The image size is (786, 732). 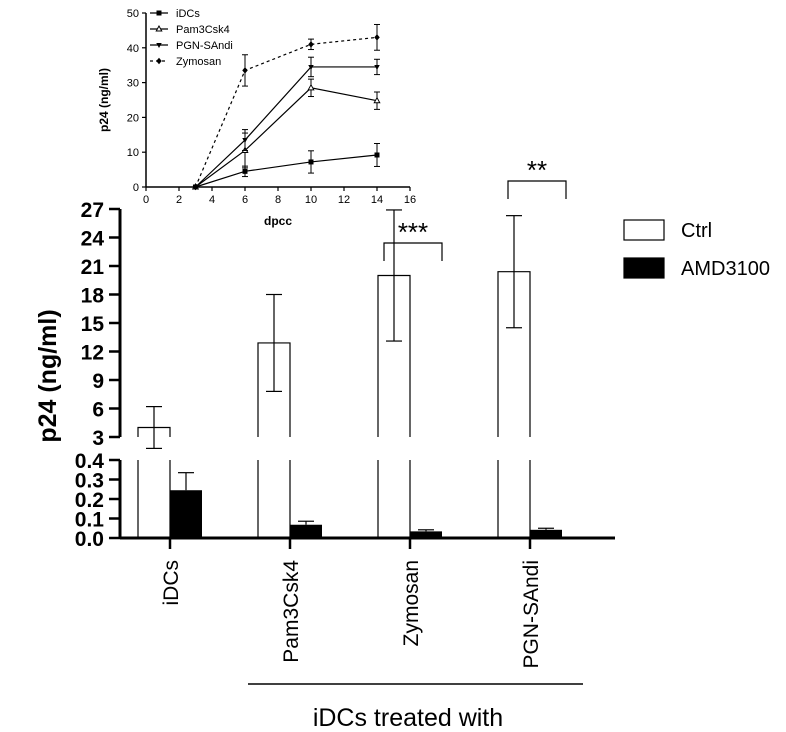 What do you see at coordinates (89, 481) in the screenshot?
I see `lower-y-tick-label: 0.3` at bounding box center [89, 481].